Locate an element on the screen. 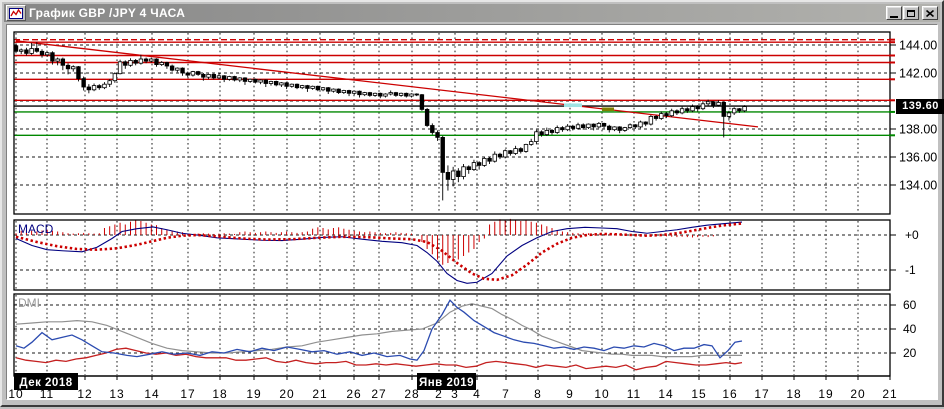 This screenshot has width=944, height=409. x-axis-day-label: 15 is located at coordinates (698, 394).